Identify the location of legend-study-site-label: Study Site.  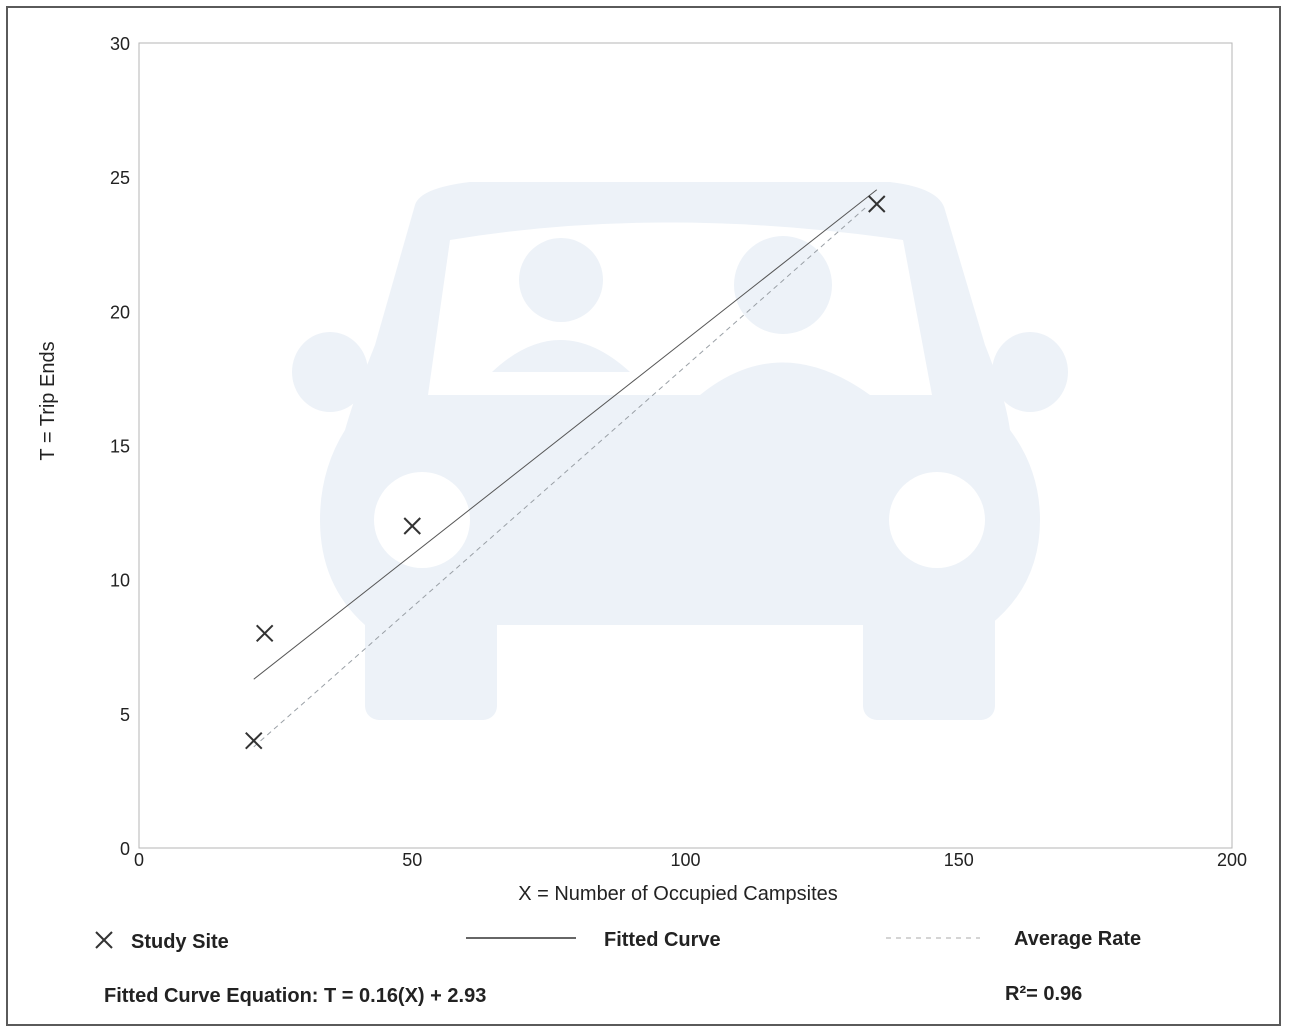
(180, 942).